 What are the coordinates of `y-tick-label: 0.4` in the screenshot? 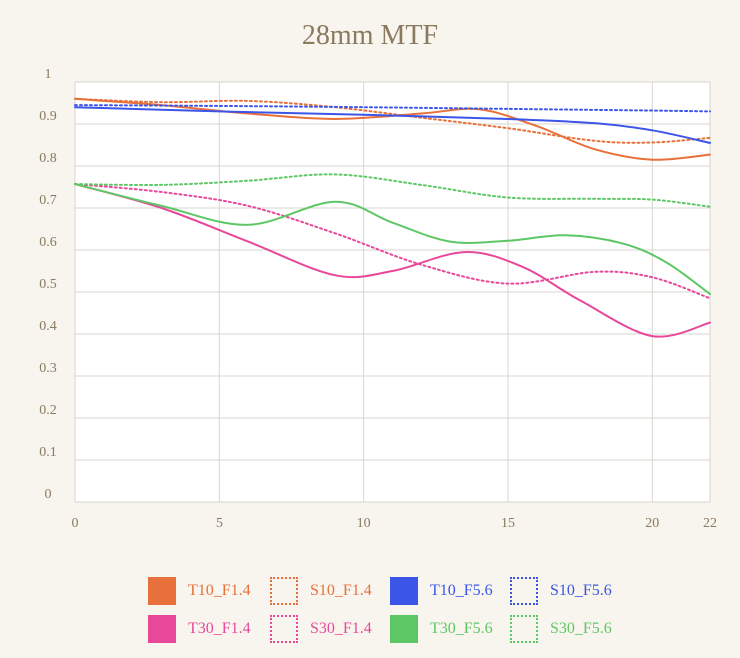 It's located at (48, 326).